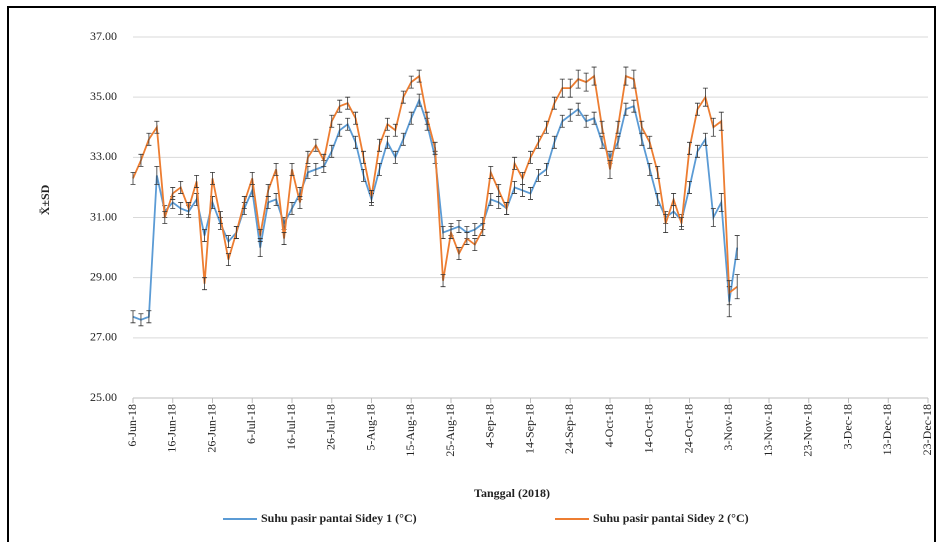 This screenshot has width=937, height=542. What do you see at coordinates (103, 397) in the screenshot?
I see `y-tick-label: 25.00` at bounding box center [103, 397].